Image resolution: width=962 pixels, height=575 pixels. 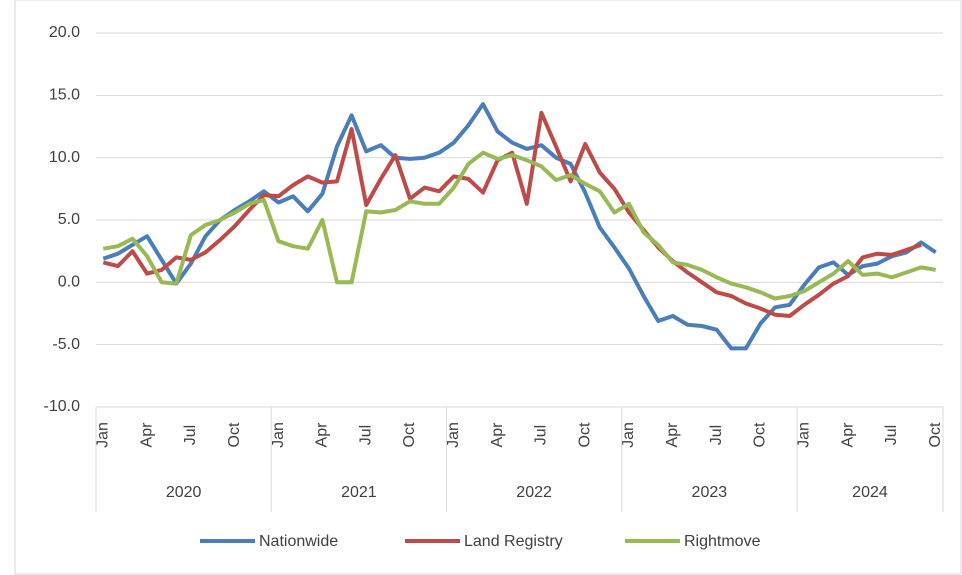 I want to click on year-label: 2022, so click(x=534, y=492).